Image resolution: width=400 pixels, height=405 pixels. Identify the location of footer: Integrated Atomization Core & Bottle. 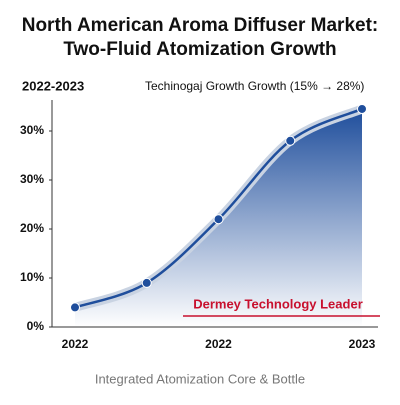
(200, 378).